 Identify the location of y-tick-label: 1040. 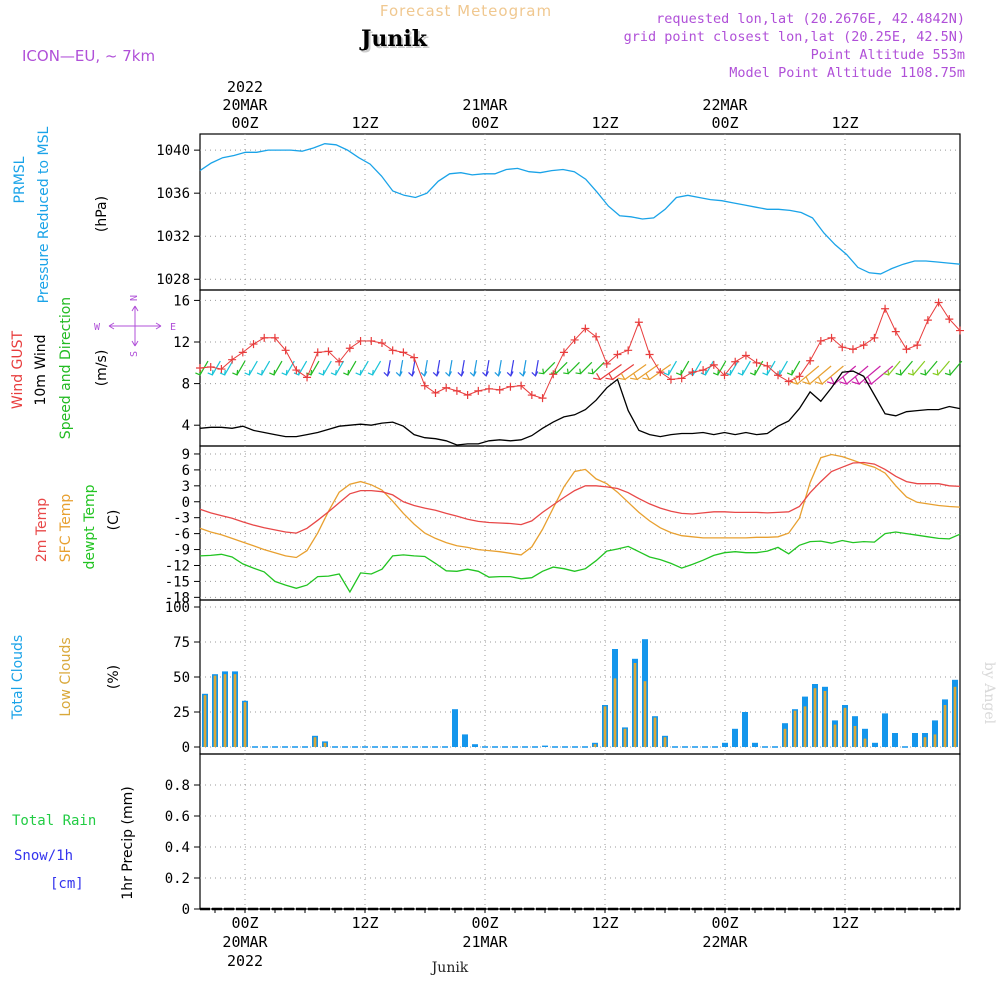
(173, 151).